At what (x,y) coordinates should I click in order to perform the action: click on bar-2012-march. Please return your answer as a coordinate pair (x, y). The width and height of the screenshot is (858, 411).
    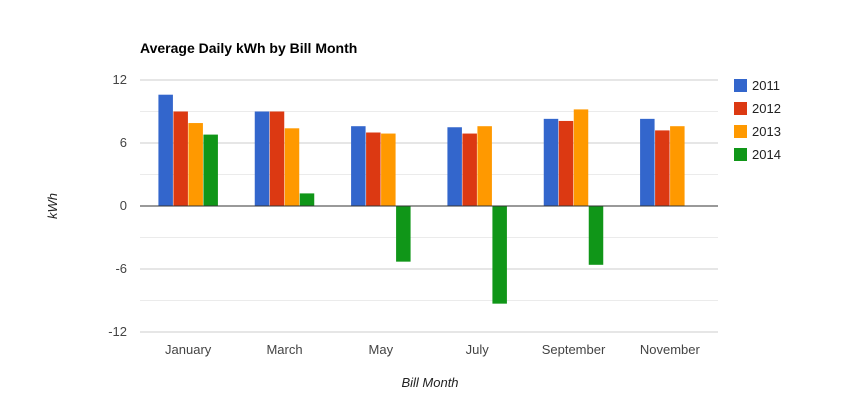
    Looking at the image, I should click on (277, 158).